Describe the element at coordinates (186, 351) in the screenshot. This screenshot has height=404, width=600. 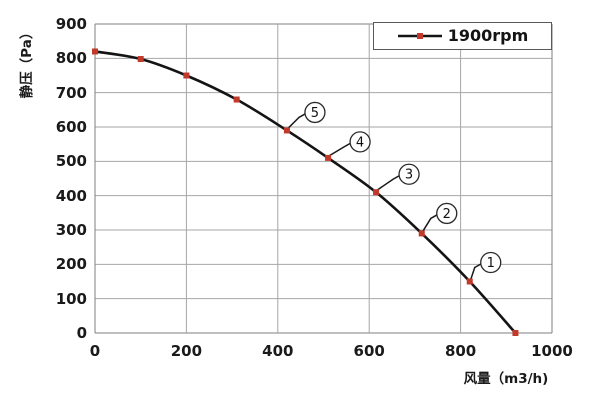
I see `x-tick-label: 200` at that location.